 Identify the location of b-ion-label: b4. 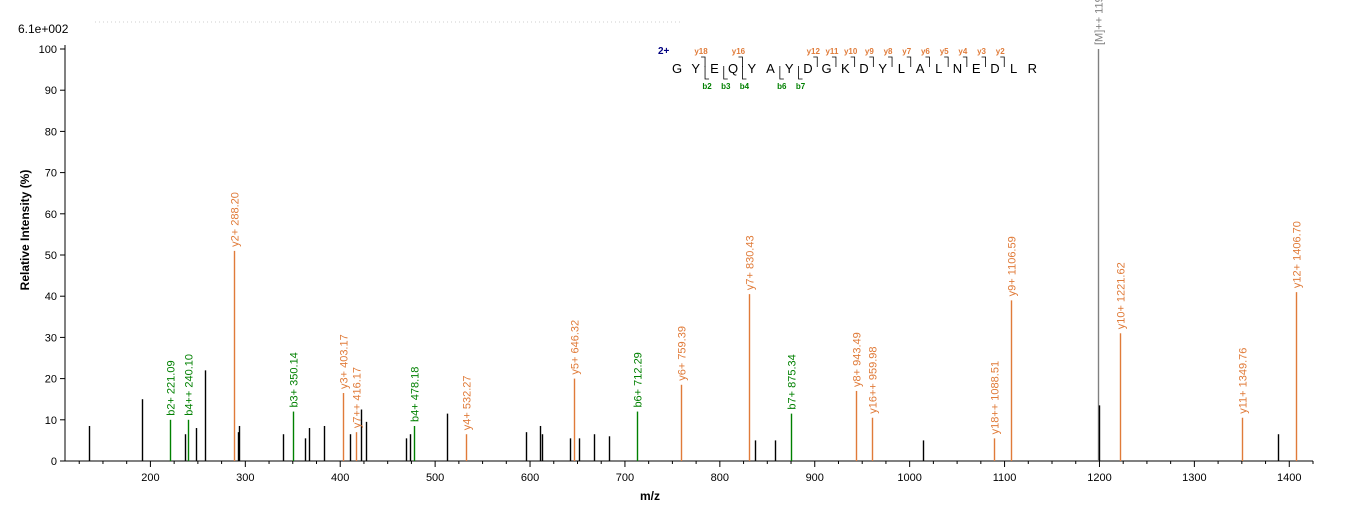
(745, 86).